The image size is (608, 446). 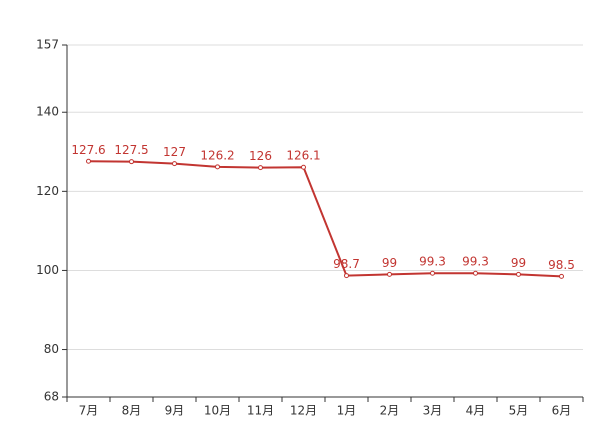 What do you see at coordinates (303, 156) in the screenshot?
I see `value-label: 126.1` at bounding box center [303, 156].